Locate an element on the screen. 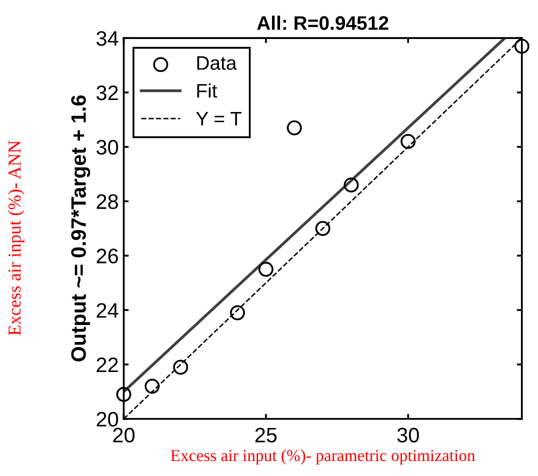 This screenshot has height=476, width=538. x-tick-label: 25 is located at coordinates (266, 435).